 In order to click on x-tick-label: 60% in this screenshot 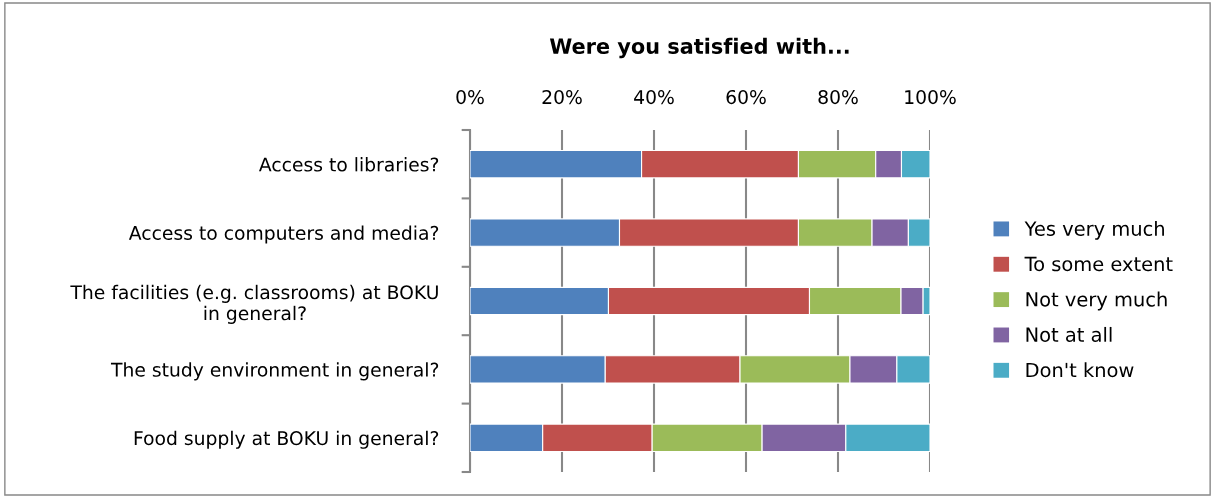, I will do `click(746, 97)`.